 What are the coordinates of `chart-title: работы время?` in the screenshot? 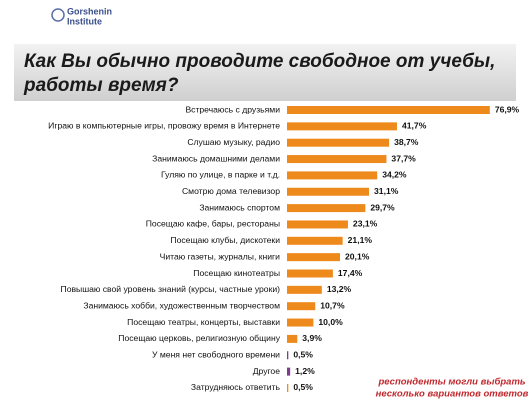 It's located at (101, 85).